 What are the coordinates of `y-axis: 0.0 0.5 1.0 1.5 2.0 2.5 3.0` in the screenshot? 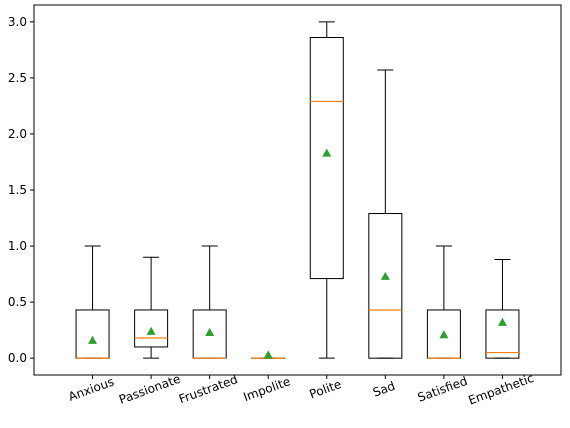 It's located at (21, 190).